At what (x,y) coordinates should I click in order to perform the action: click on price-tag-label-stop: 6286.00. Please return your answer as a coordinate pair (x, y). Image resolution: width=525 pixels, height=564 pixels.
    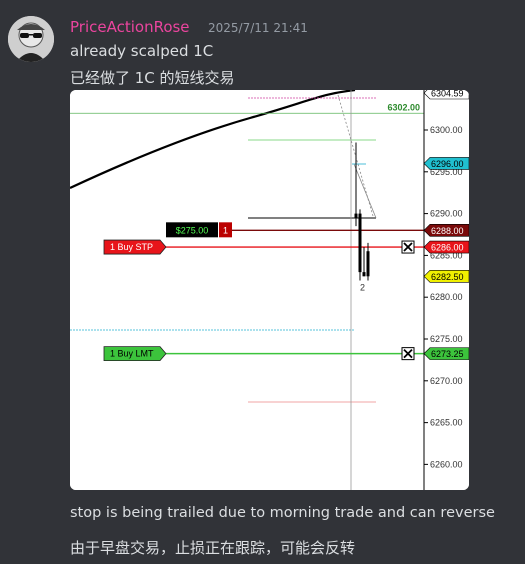
    Looking at the image, I should click on (447, 248).